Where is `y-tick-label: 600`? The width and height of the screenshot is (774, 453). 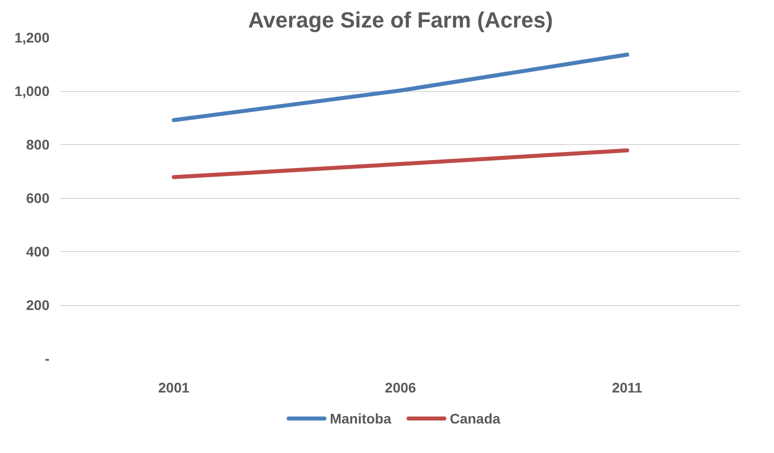
y-tick-label: 600 is located at coordinates (38, 198).